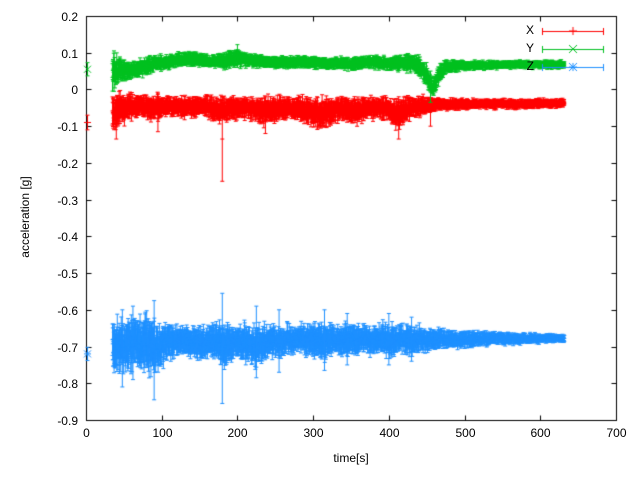 The height and width of the screenshot is (480, 640). What do you see at coordinates (465, 433) in the screenshot?
I see `x-tick-label: 500` at bounding box center [465, 433].